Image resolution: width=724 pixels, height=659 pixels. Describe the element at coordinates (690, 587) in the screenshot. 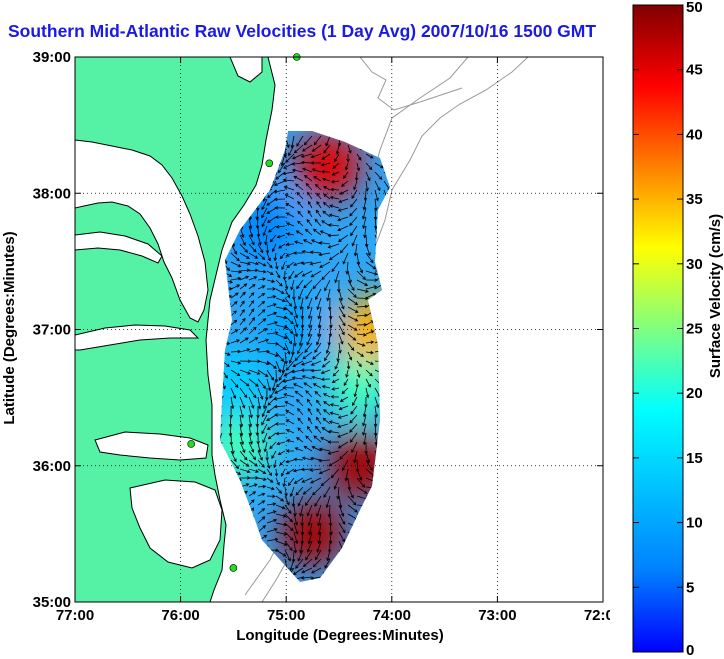

I see `colorbar-tick-label: 5` at that location.